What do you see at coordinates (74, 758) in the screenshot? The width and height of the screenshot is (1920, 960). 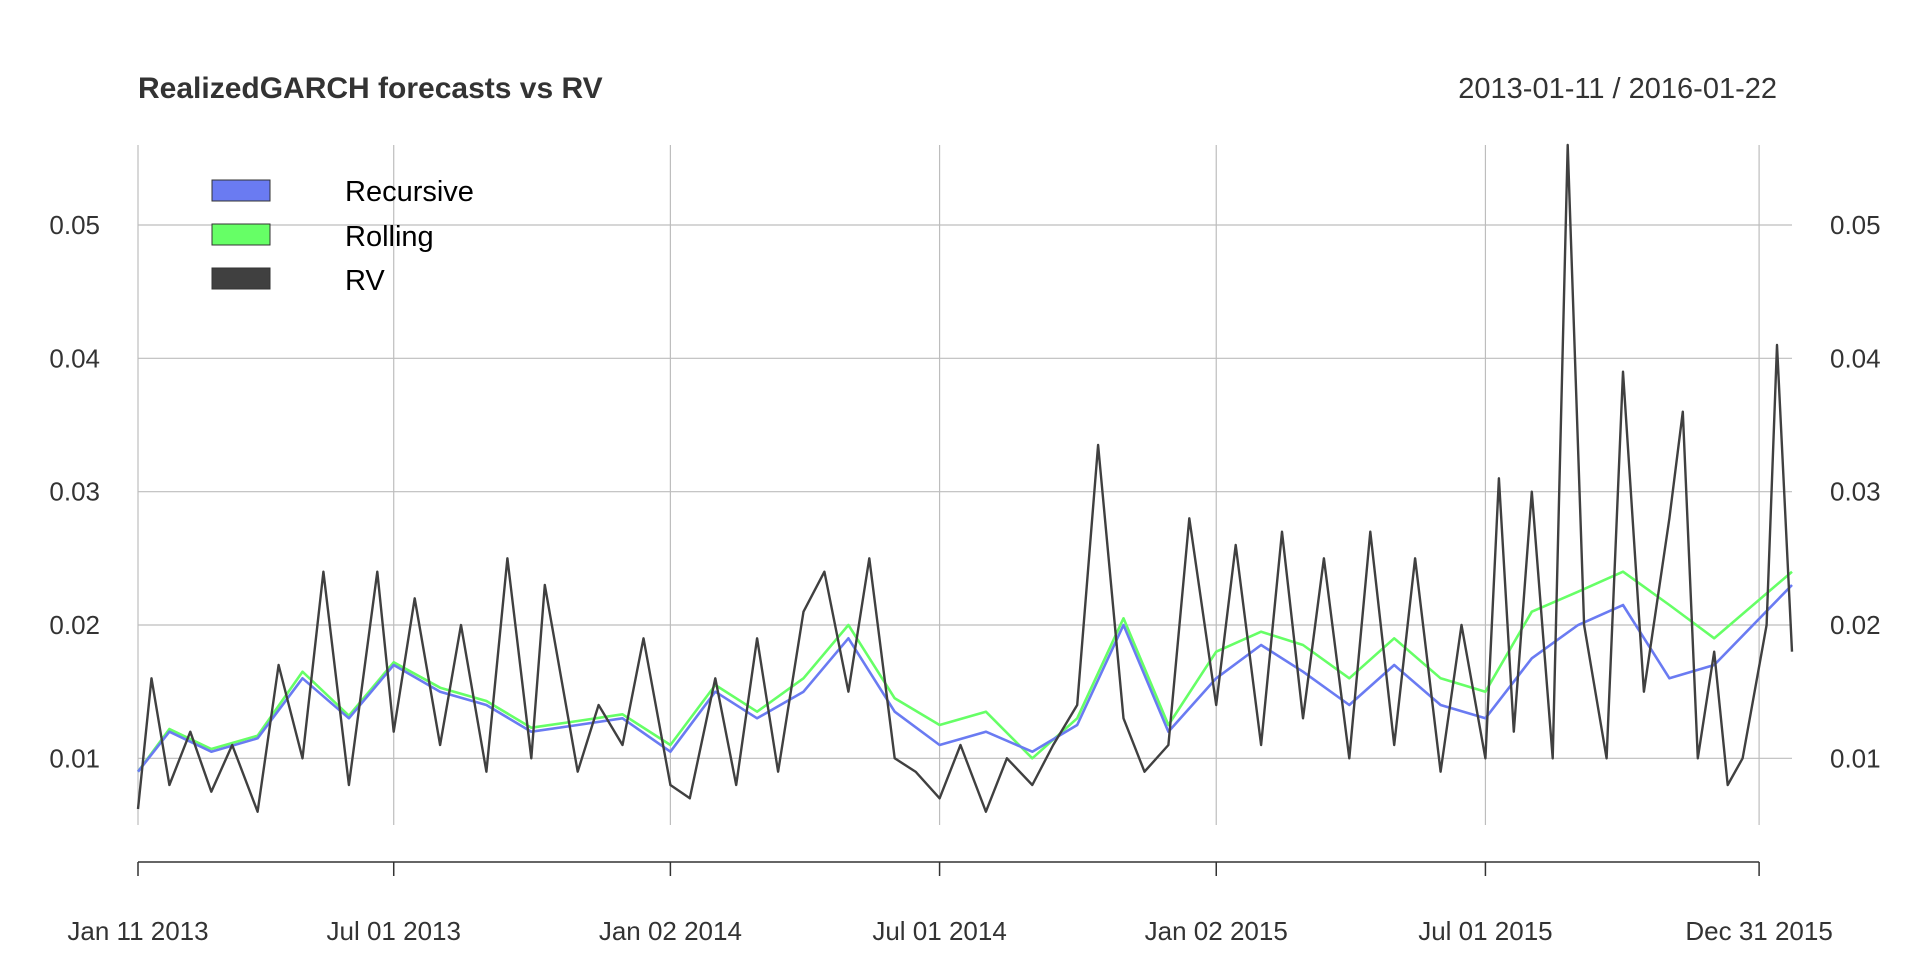 I see `y-tick-label-left: 0.01` at bounding box center [74, 758].